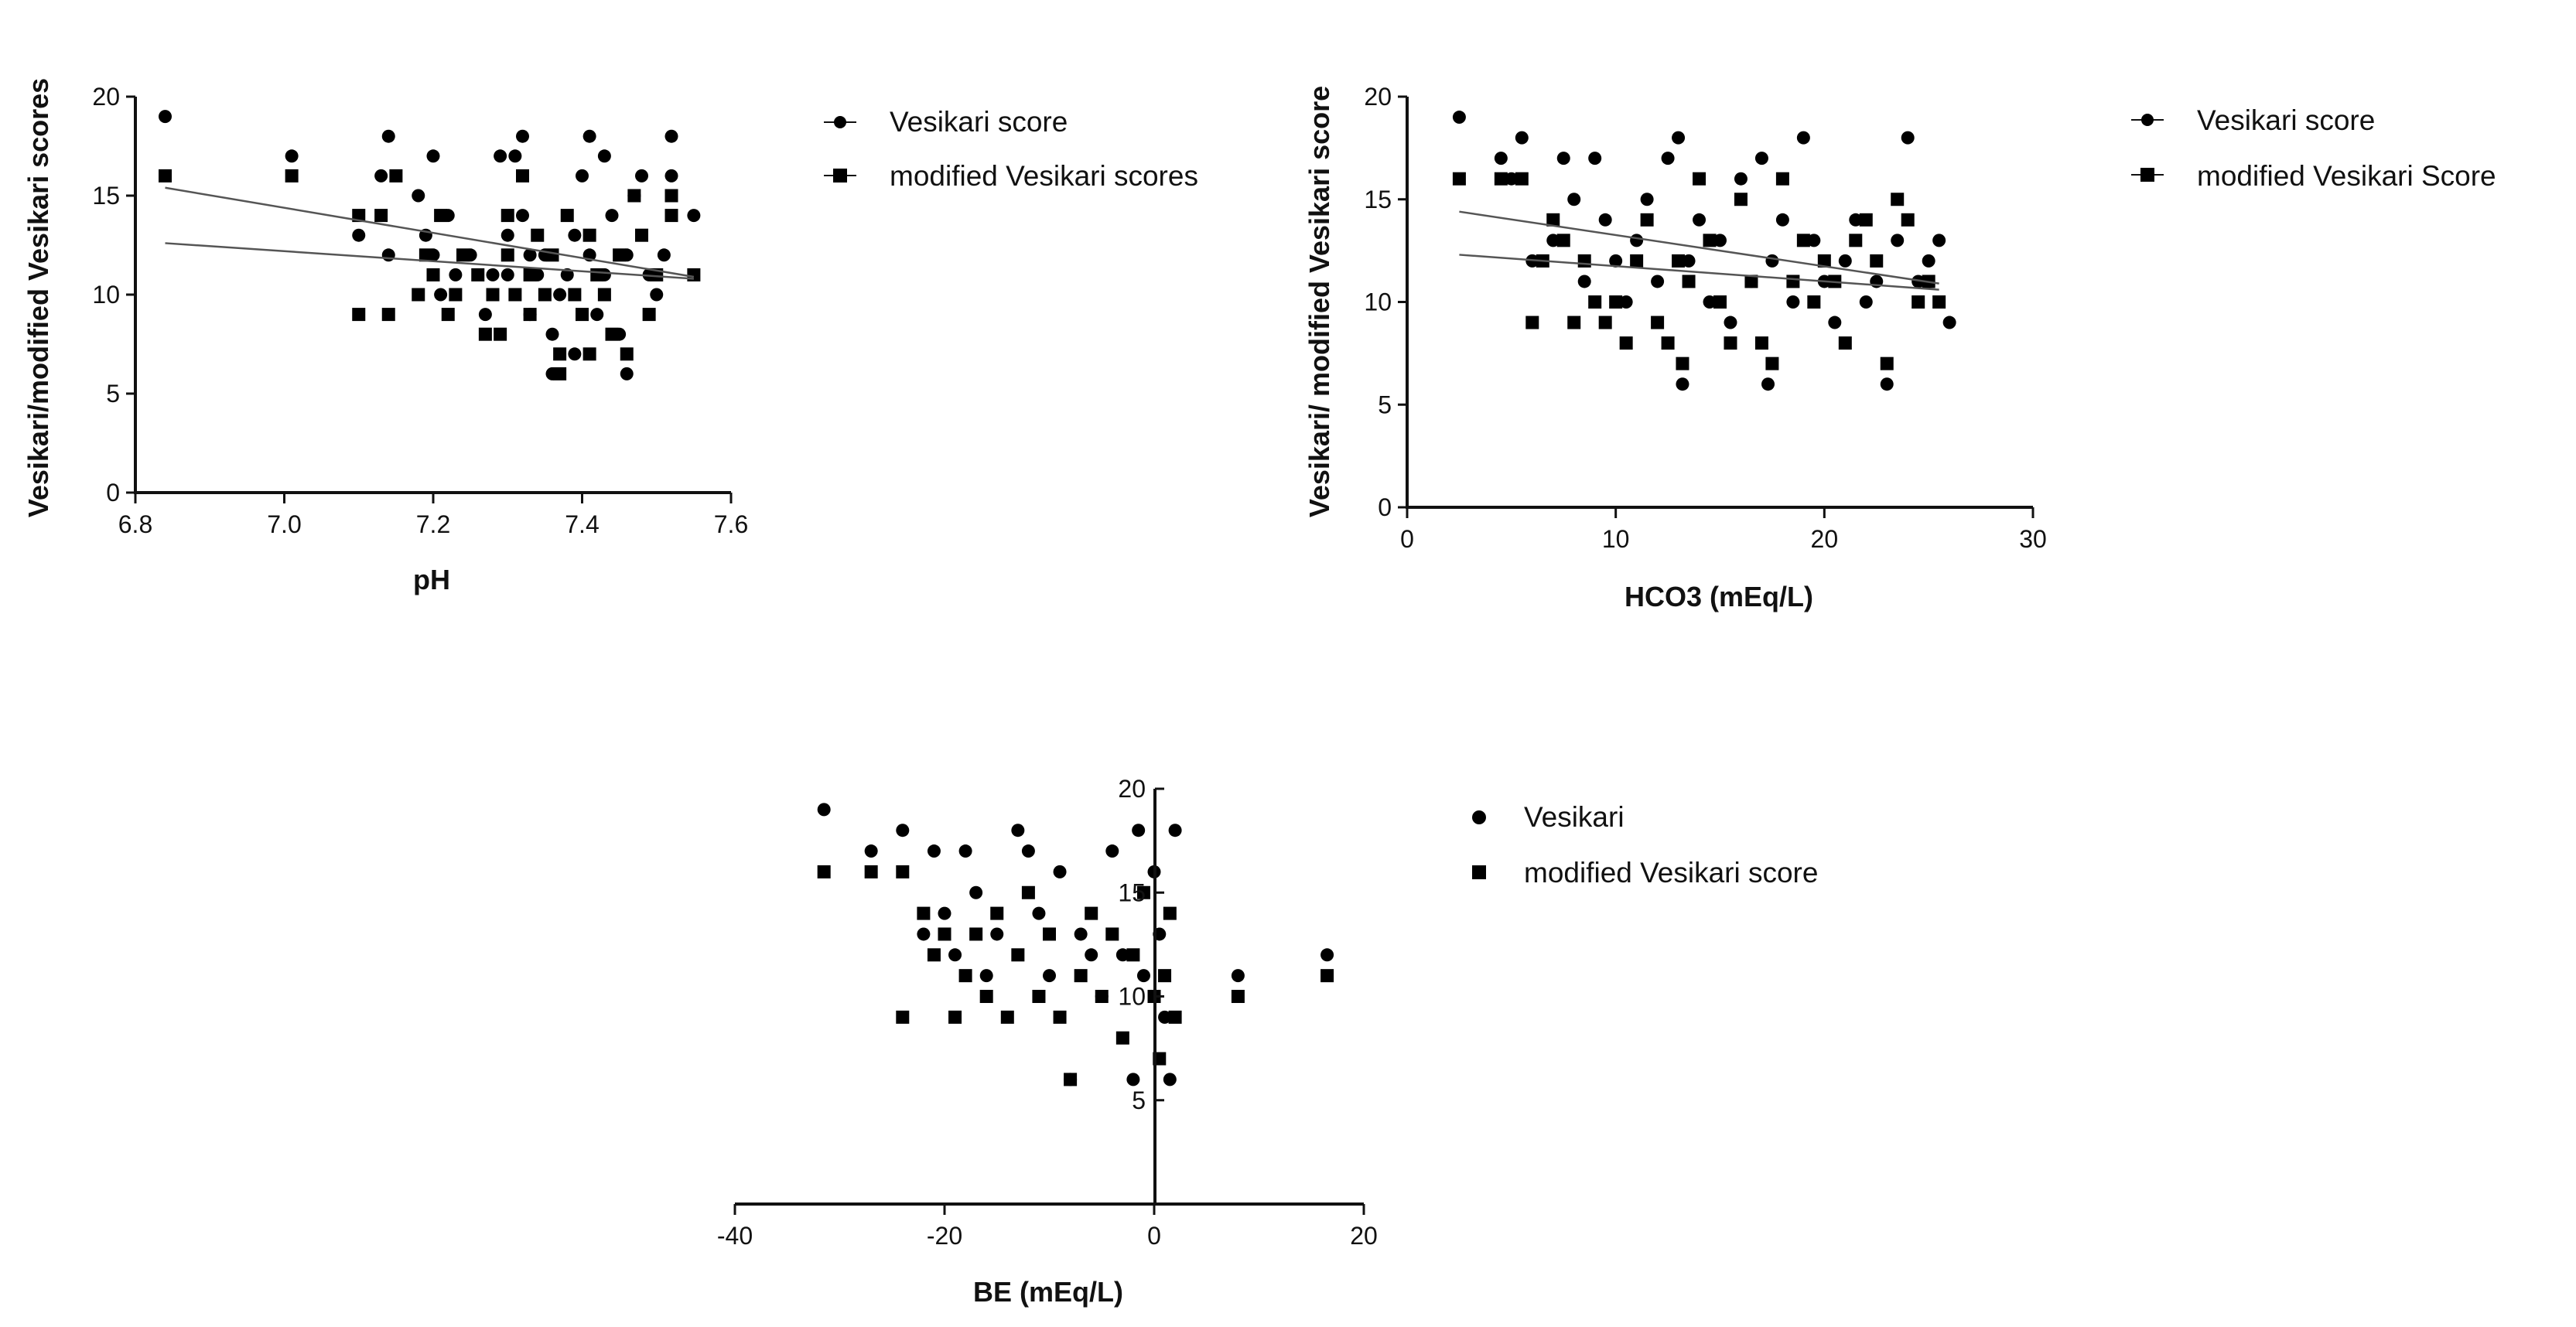  I want to click on hco3-y-axis-label: Vesikari/ modified Vesikari score, so click(1319, 301).